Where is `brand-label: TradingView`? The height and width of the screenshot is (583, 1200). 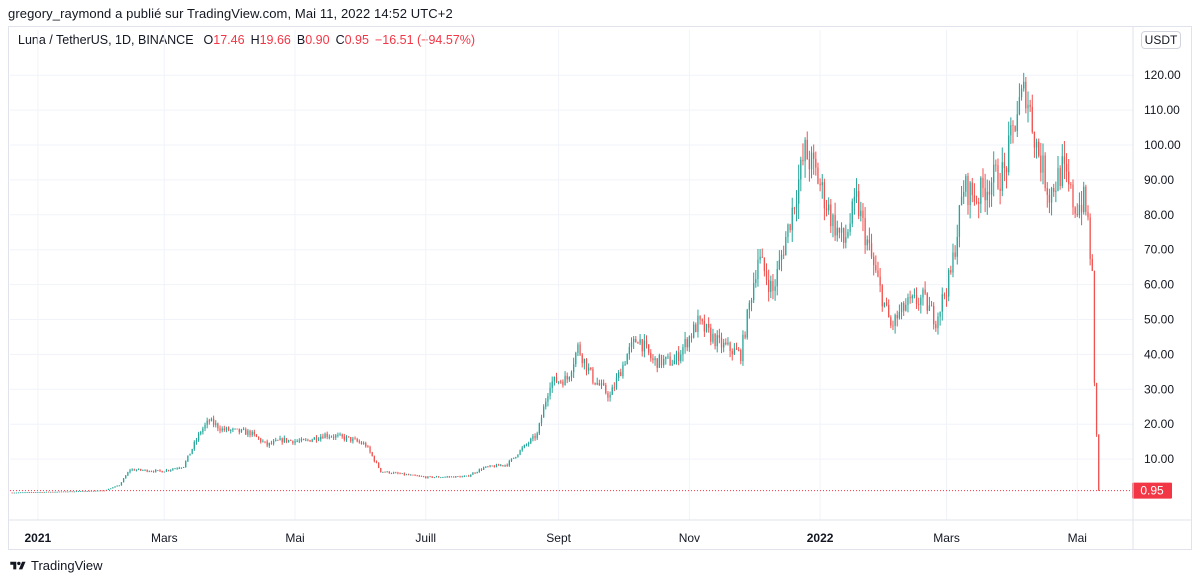 brand-label: TradingView is located at coordinates (67, 565).